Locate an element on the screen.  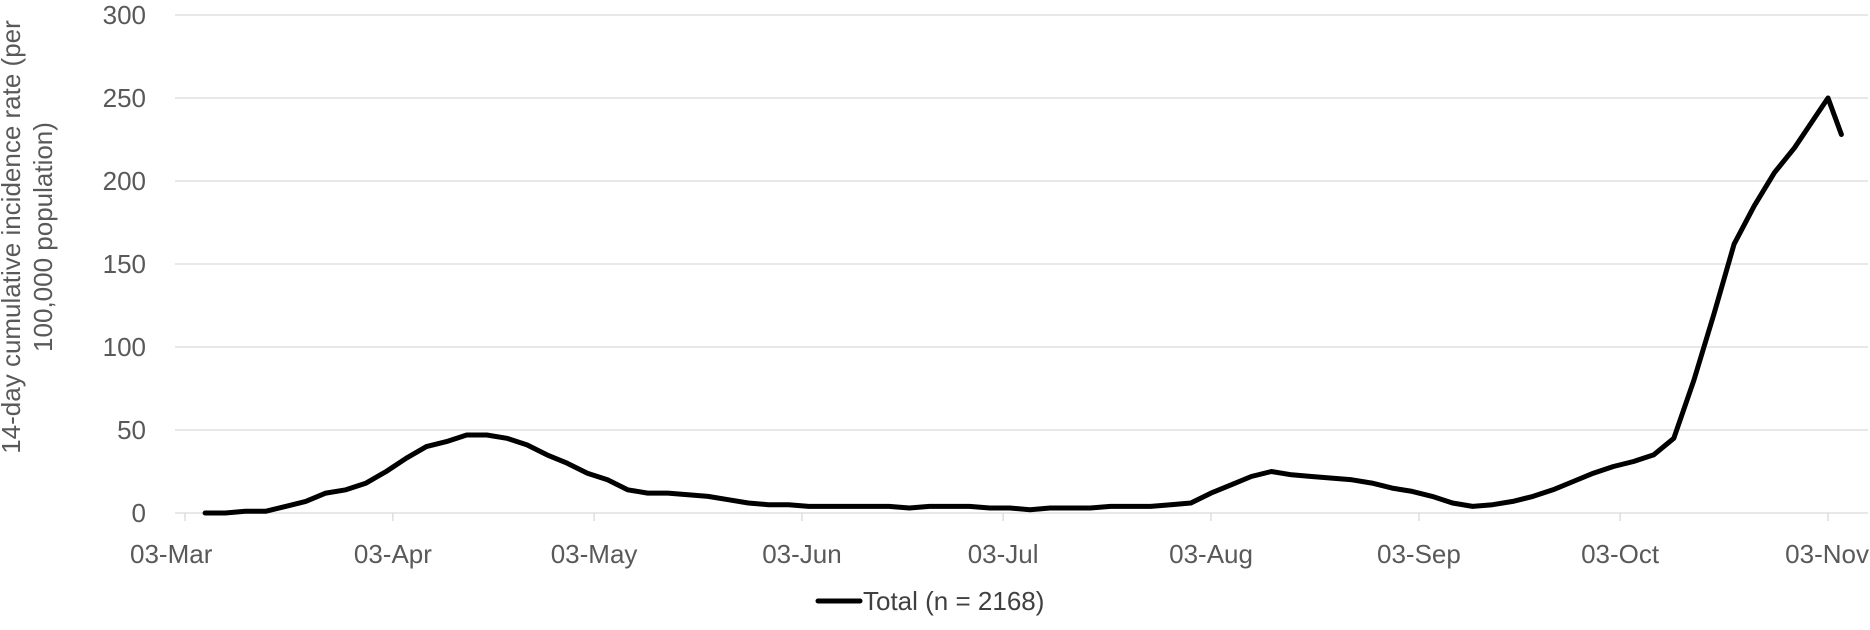
x-tick-label-03-Sep: 03-Sep is located at coordinates (1419, 554).